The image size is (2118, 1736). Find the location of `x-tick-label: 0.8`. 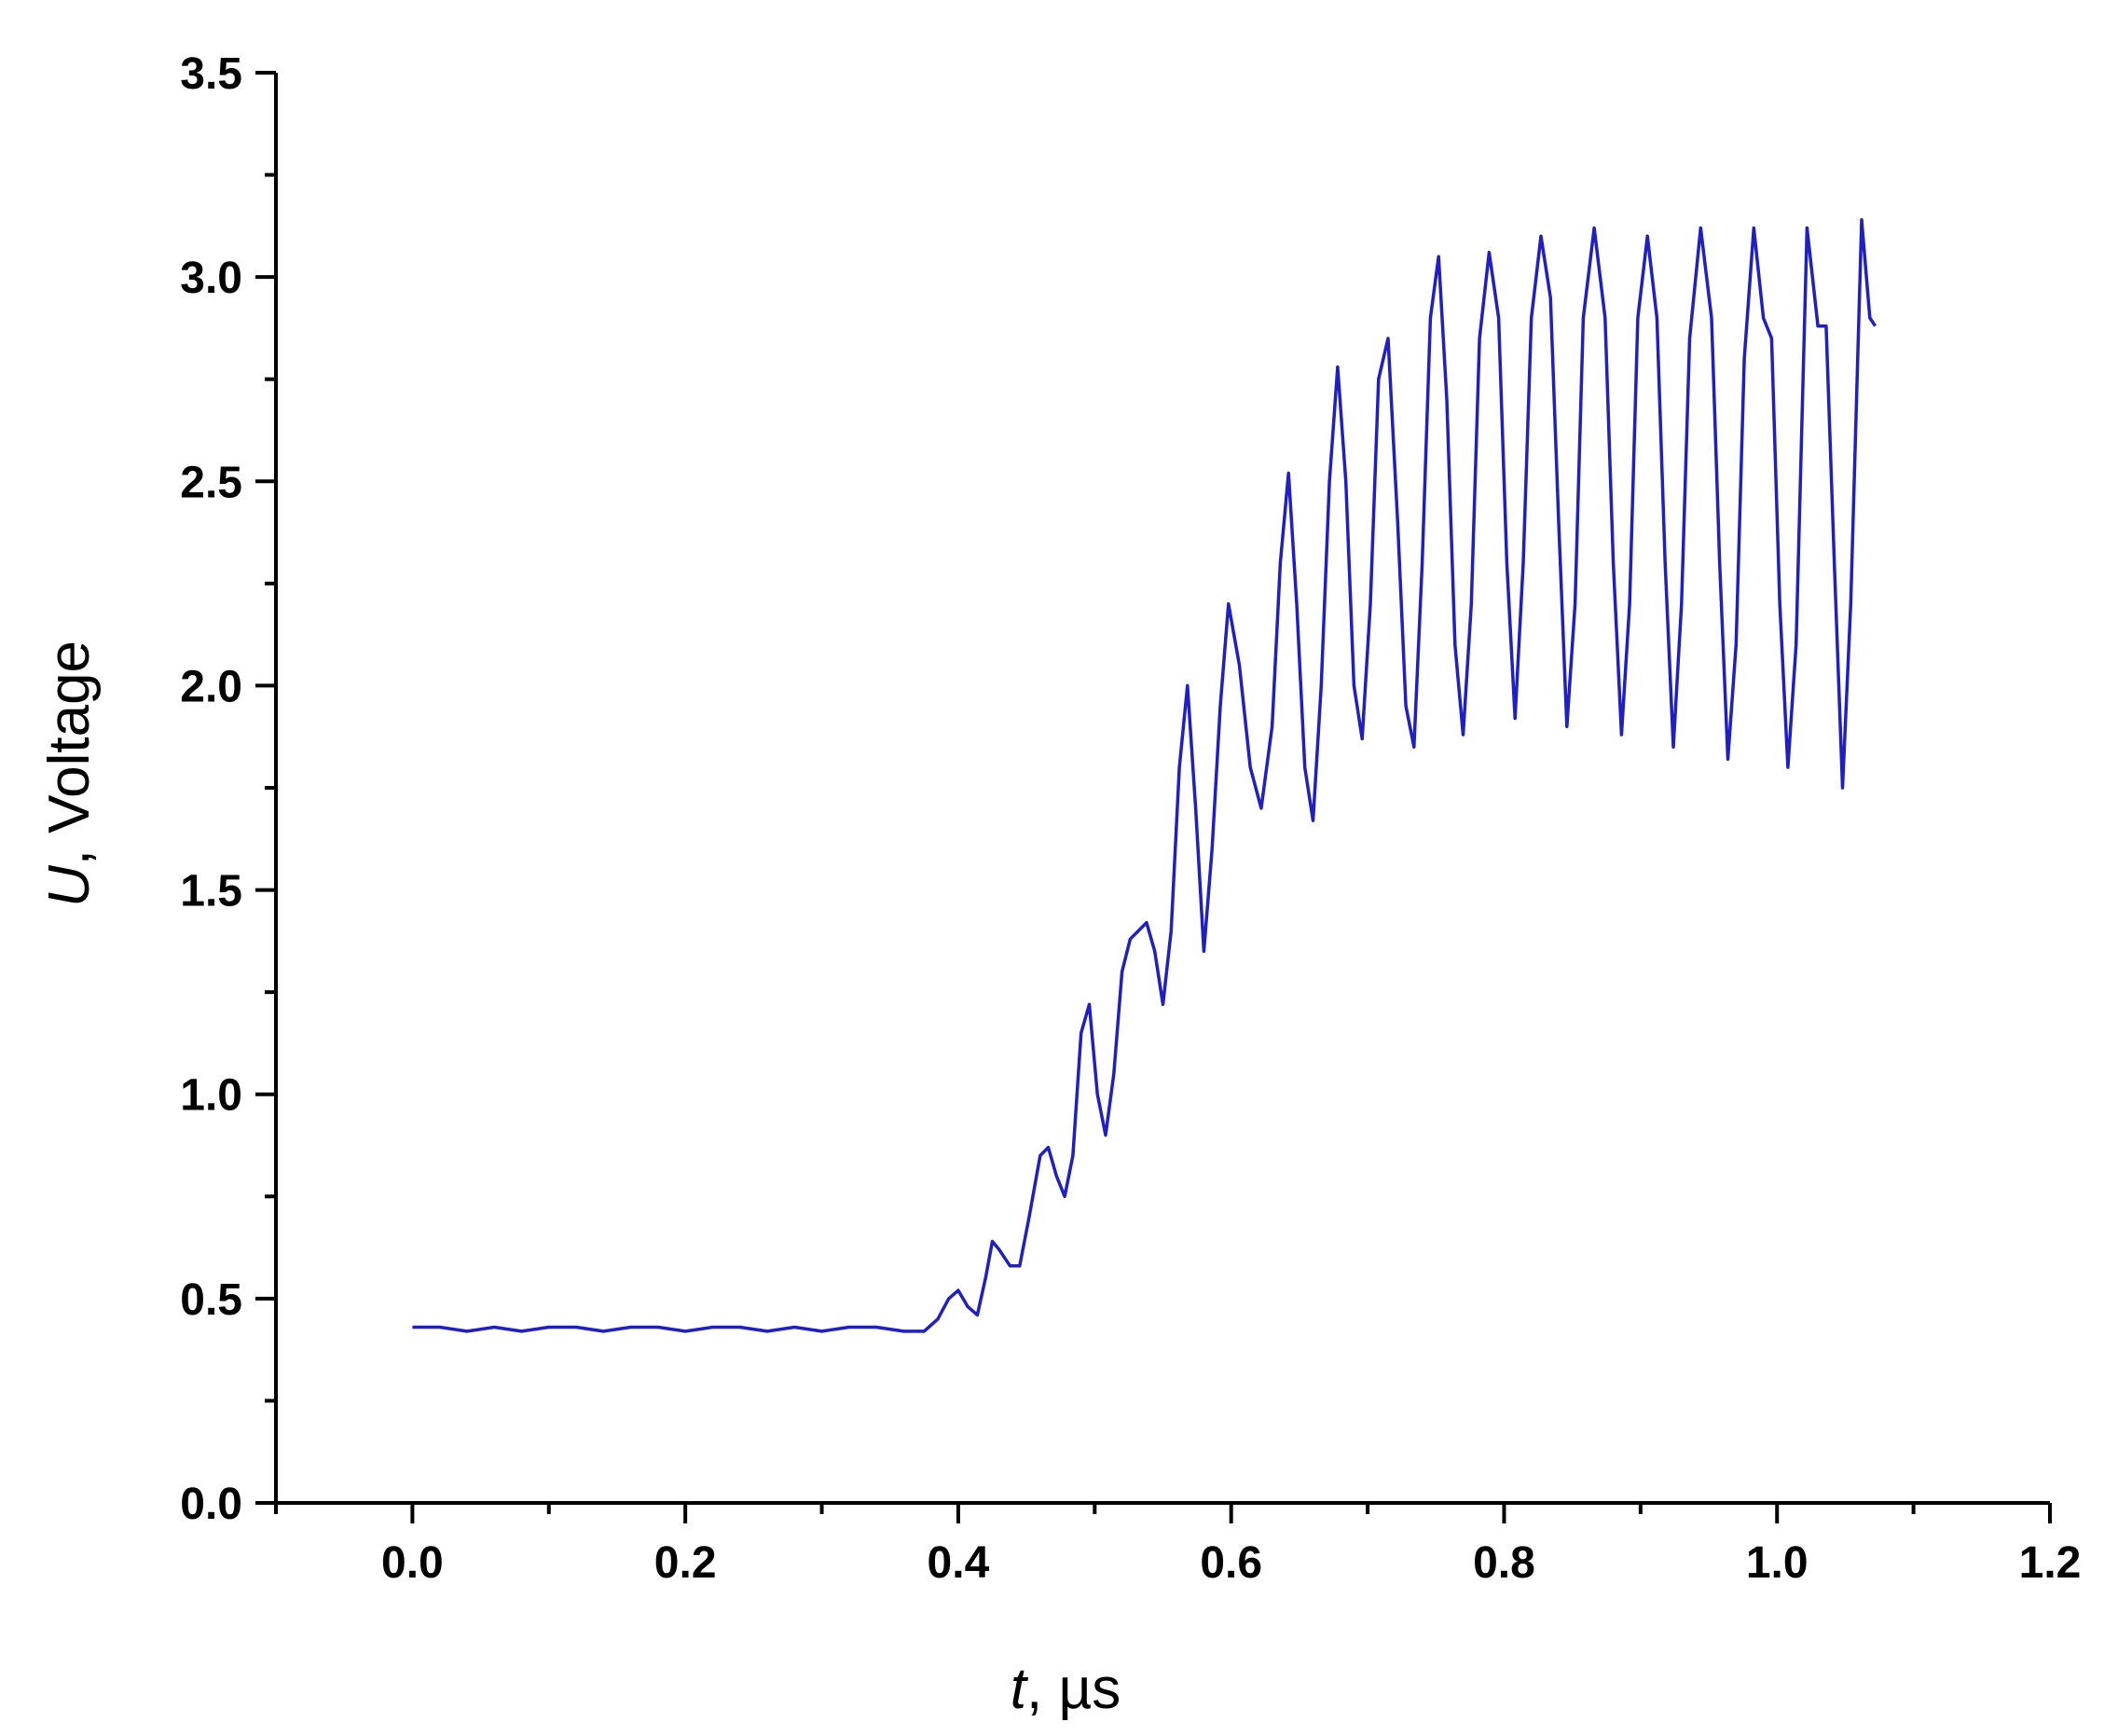

x-tick-label: 0.8 is located at coordinates (1504, 1563).